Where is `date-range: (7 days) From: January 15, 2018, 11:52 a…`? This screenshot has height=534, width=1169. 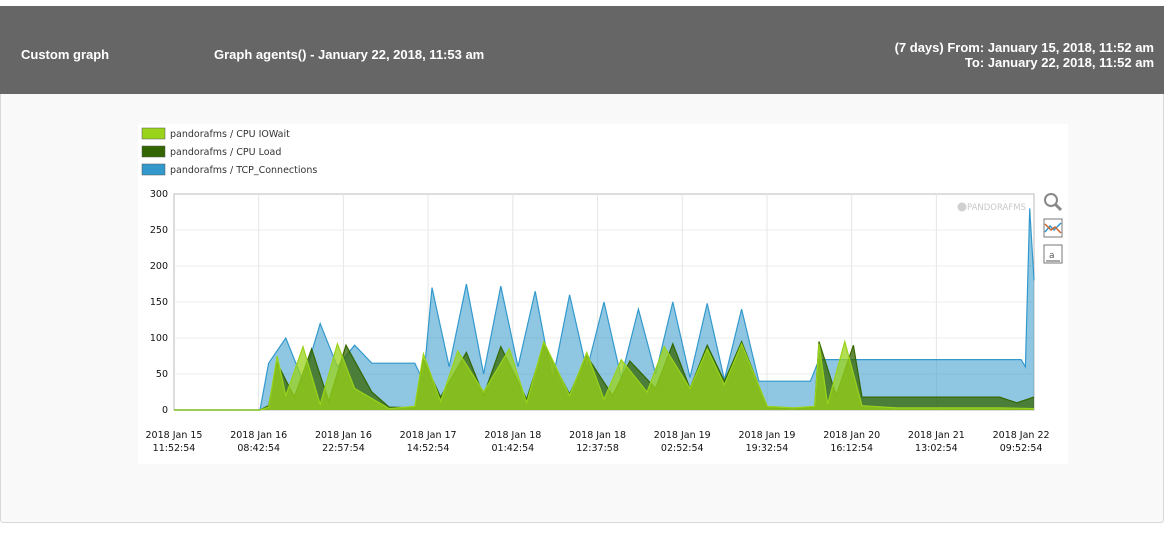
date-range: (7 days) From: January 15, 2018, 11:52 a… is located at coordinates (1024, 55).